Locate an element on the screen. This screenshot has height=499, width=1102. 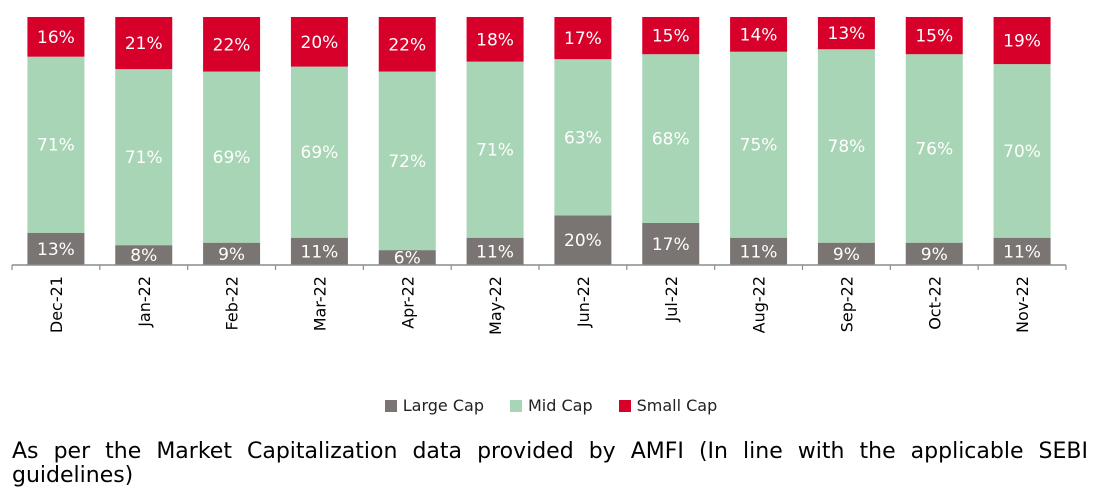
data-label-mid-cap-jul-22: 68% is located at coordinates (671, 140).